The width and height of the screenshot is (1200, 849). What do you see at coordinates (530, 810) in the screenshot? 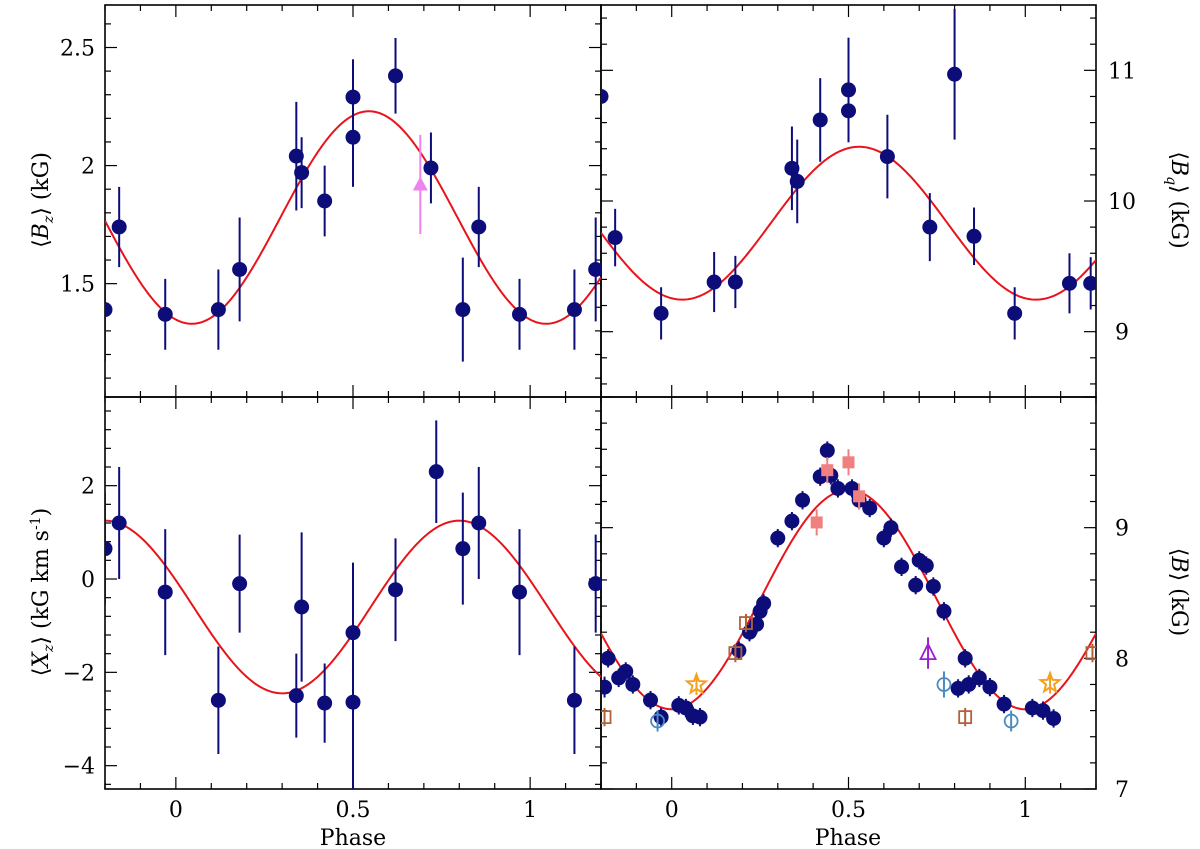
I see `x-tick-label: 1` at bounding box center [530, 810].